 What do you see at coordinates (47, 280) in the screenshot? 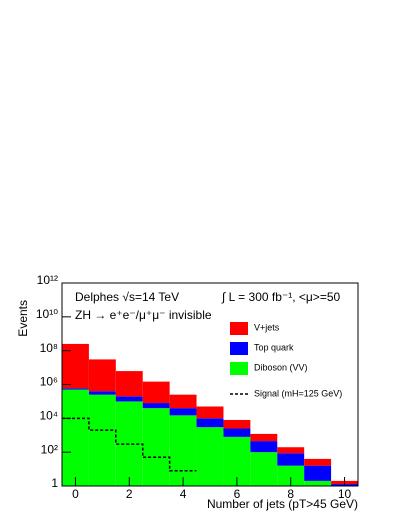
I see `y-tick-label: 10¹²` at bounding box center [47, 280].